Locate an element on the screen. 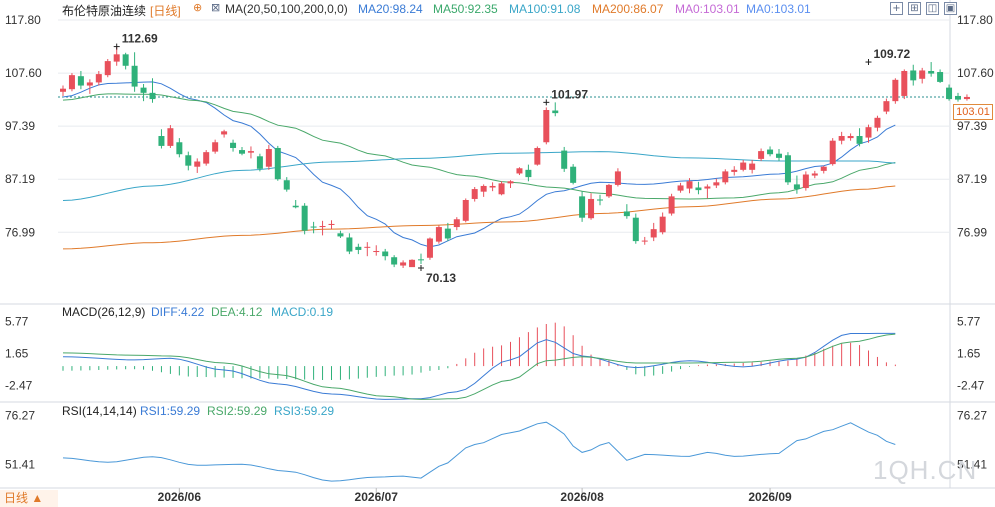 The height and width of the screenshot is (507, 995). instrument-title: 布伦特原油连续 is located at coordinates (104, 11).